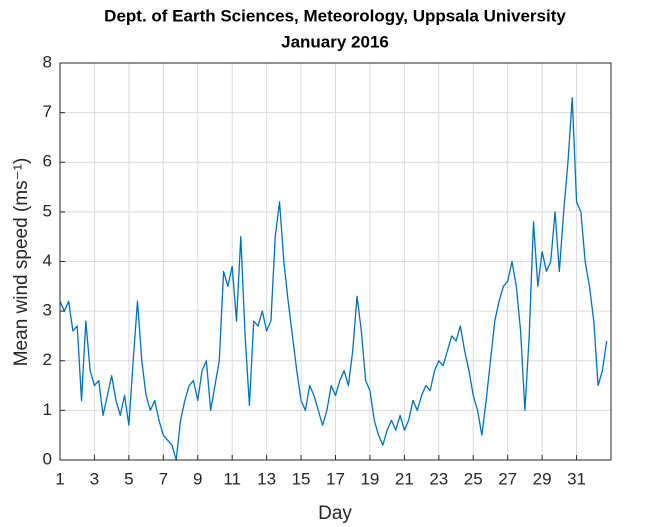 The width and height of the screenshot is (649, 527). I want to click on y-tick-label: 6, so click(47, 161).